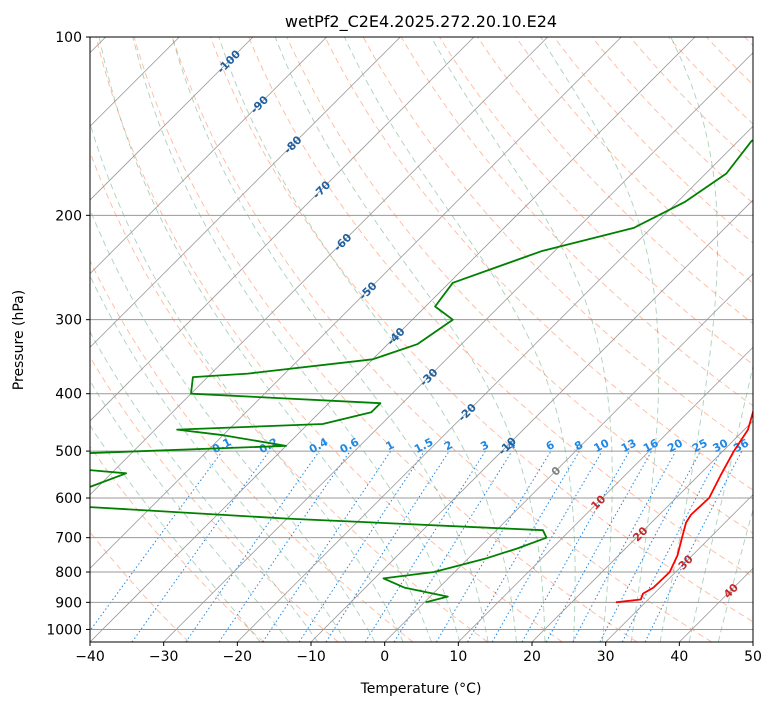 The image size is (775, 708). I want to click on x-axis-label: Temperature (°C), so click(421, 689).